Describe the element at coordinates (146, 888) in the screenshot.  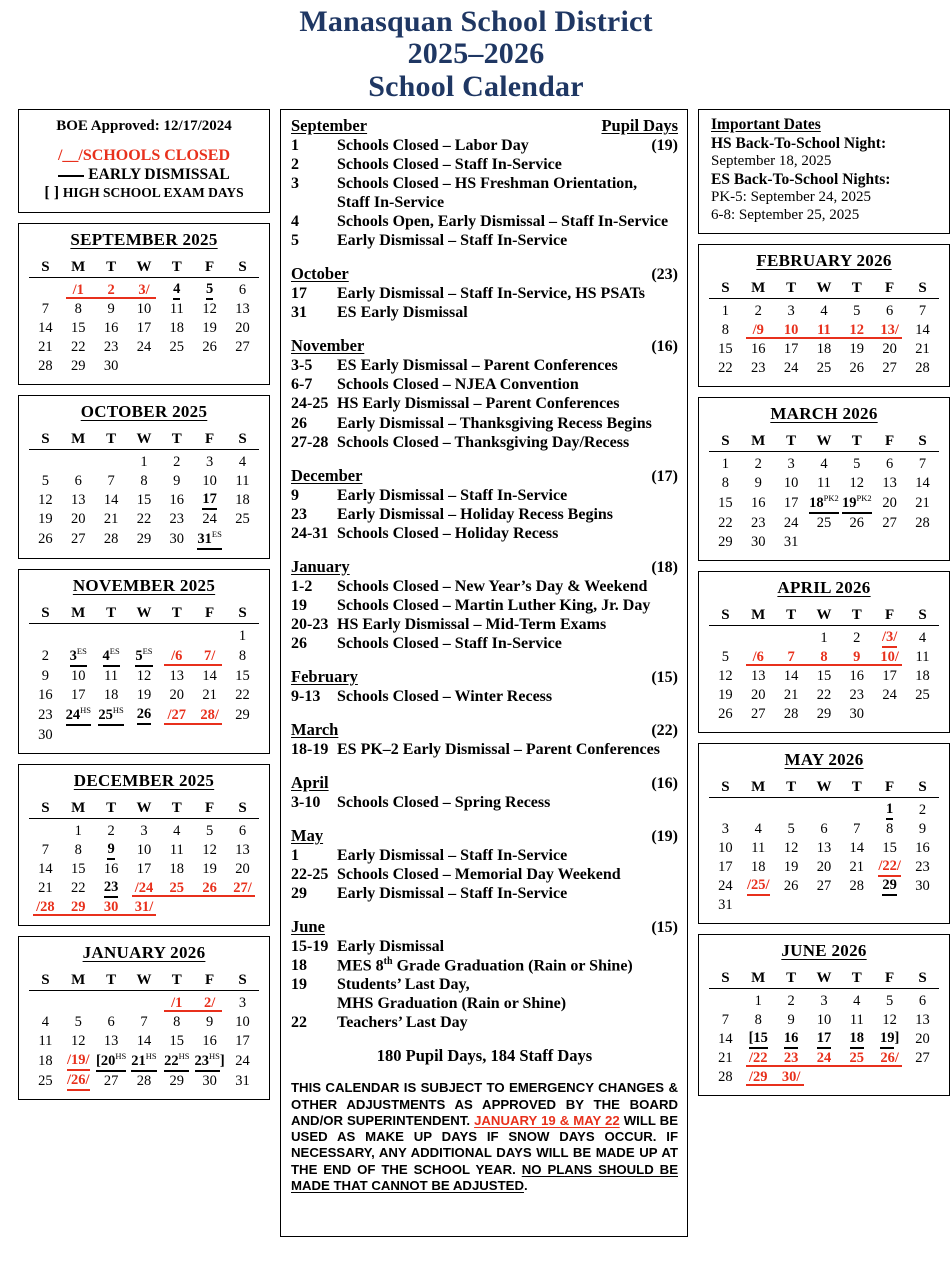
I see `day-cell: /24` at that location.